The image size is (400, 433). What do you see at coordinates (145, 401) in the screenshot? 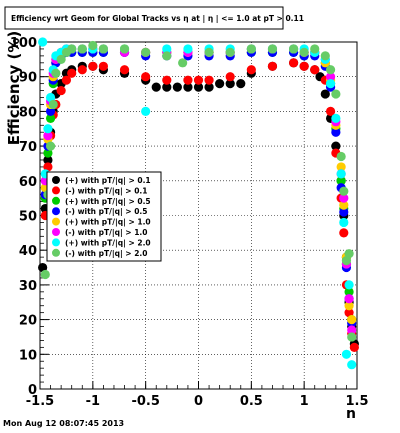
I see `x-tick-label: -0.5` at bounding box center [145, 401].